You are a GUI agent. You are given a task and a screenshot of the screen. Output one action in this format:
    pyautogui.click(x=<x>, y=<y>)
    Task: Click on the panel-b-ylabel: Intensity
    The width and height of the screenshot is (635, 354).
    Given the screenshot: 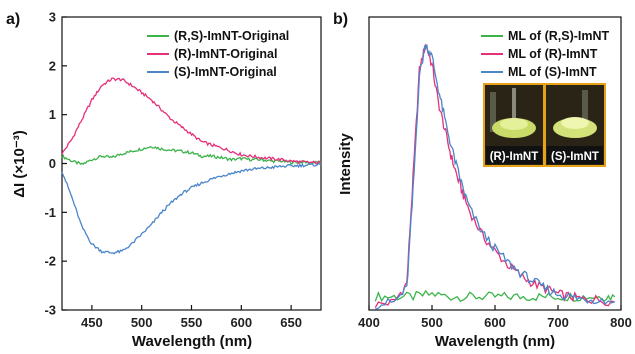 What is the action you would take?
    pyautogui.click(x=345, y=164)
    